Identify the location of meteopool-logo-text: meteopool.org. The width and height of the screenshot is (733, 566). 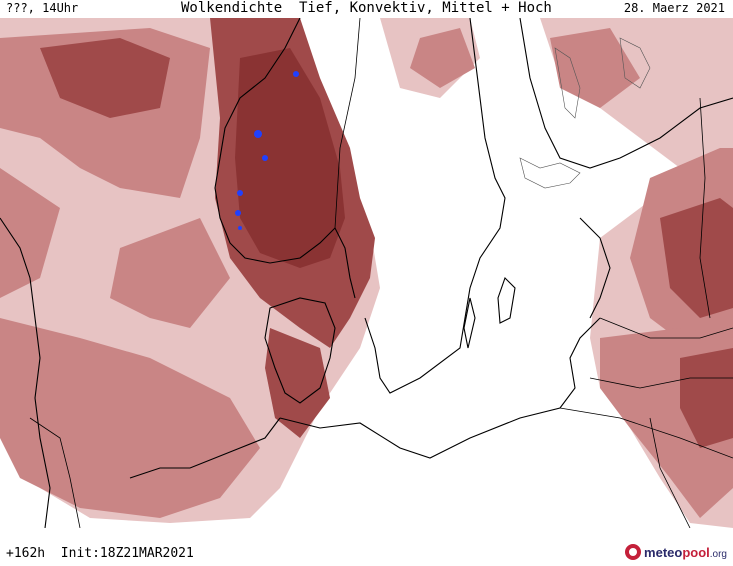
(685, 552).